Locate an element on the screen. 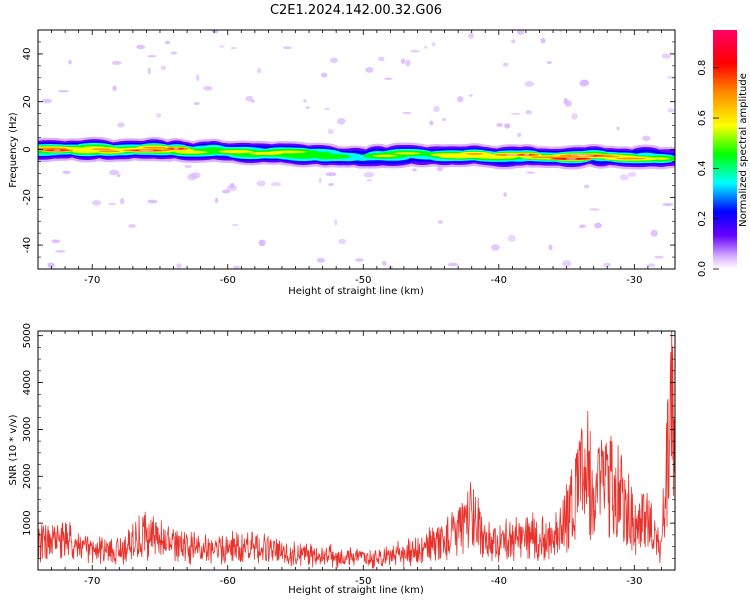 This screenshot has height=600, width=750. snr-x-label: Height of straight line (km) is located at coordinates (356, 590).